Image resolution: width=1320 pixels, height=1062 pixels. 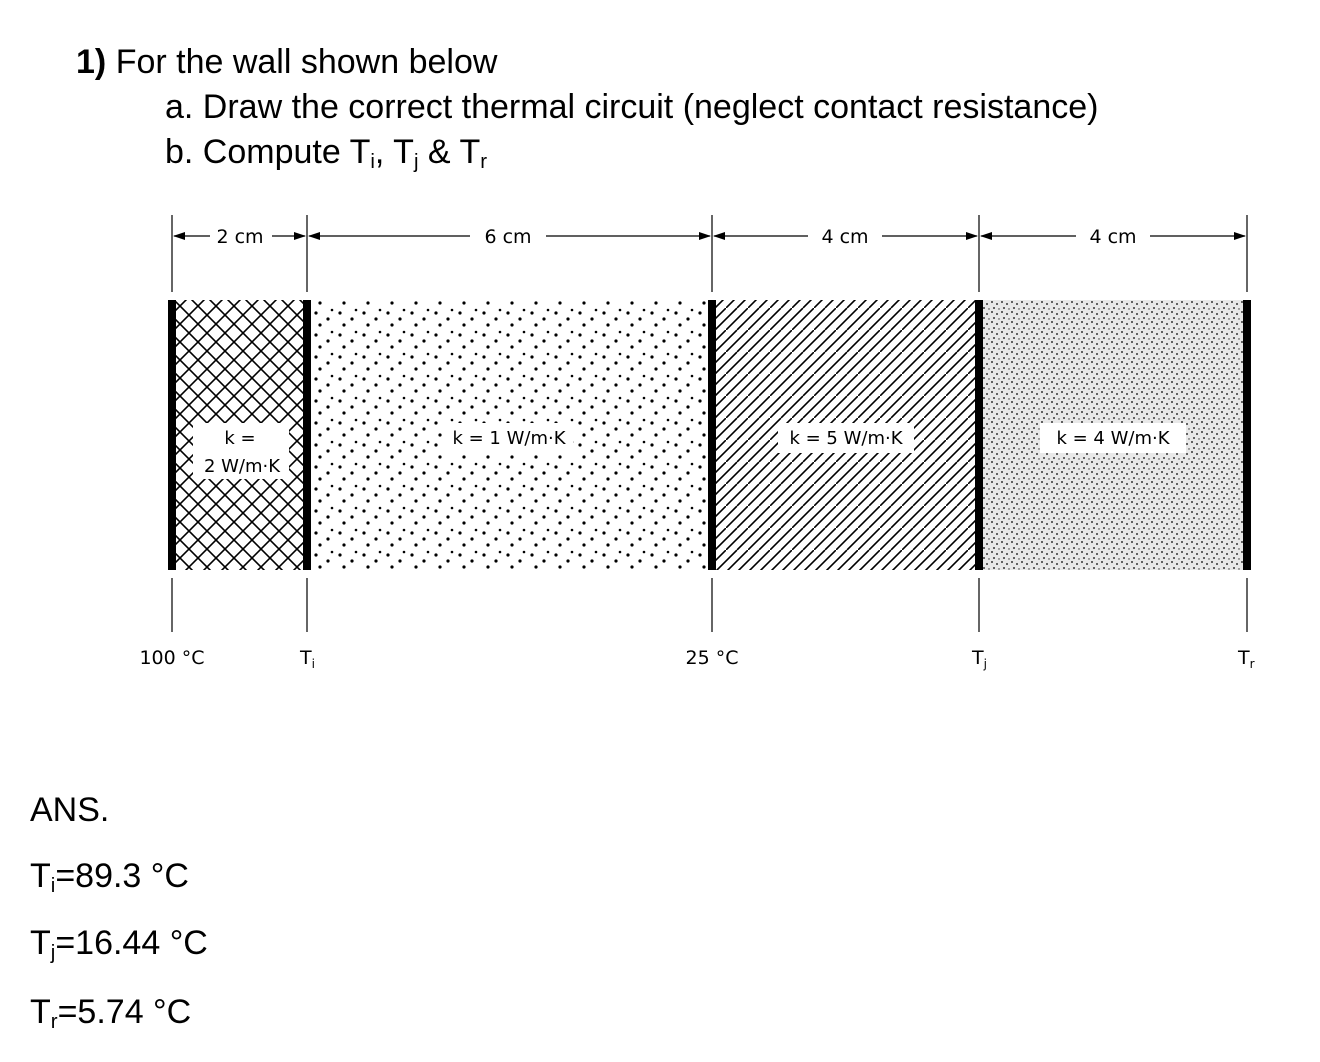 What do you see at coordinates (712, 658) in the screenshot?
I see `boundary-label-middle: 25 °C` at bounding box center [712, 658].